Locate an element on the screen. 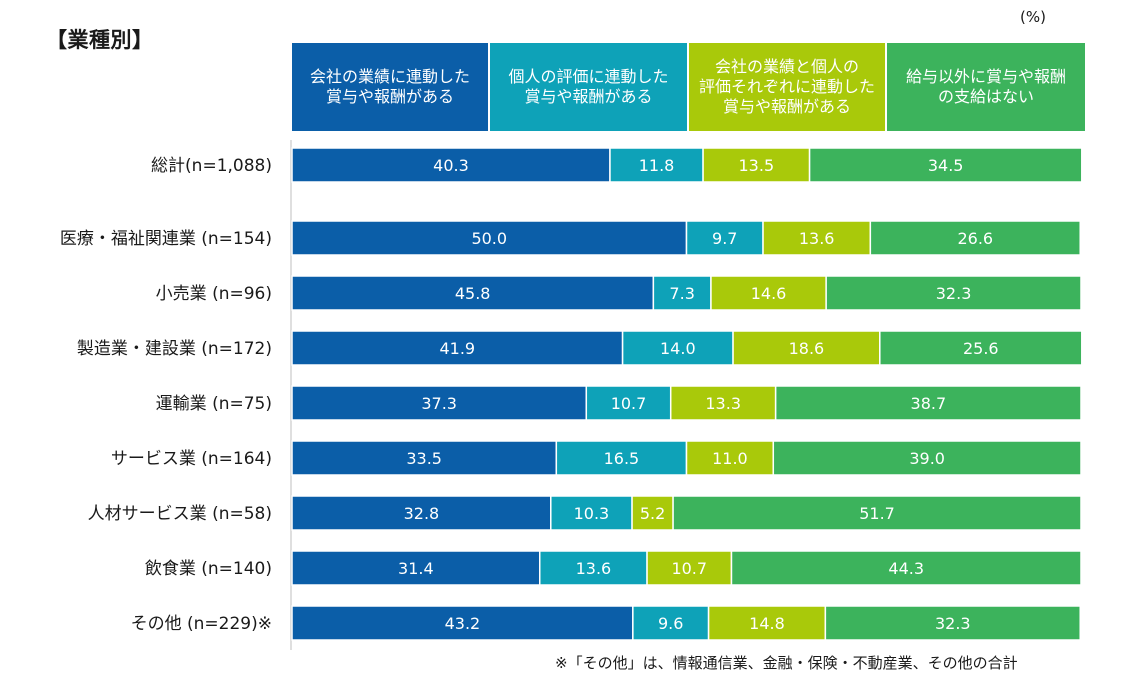  data-label: 14.0 is located at coordinates (678, 348).